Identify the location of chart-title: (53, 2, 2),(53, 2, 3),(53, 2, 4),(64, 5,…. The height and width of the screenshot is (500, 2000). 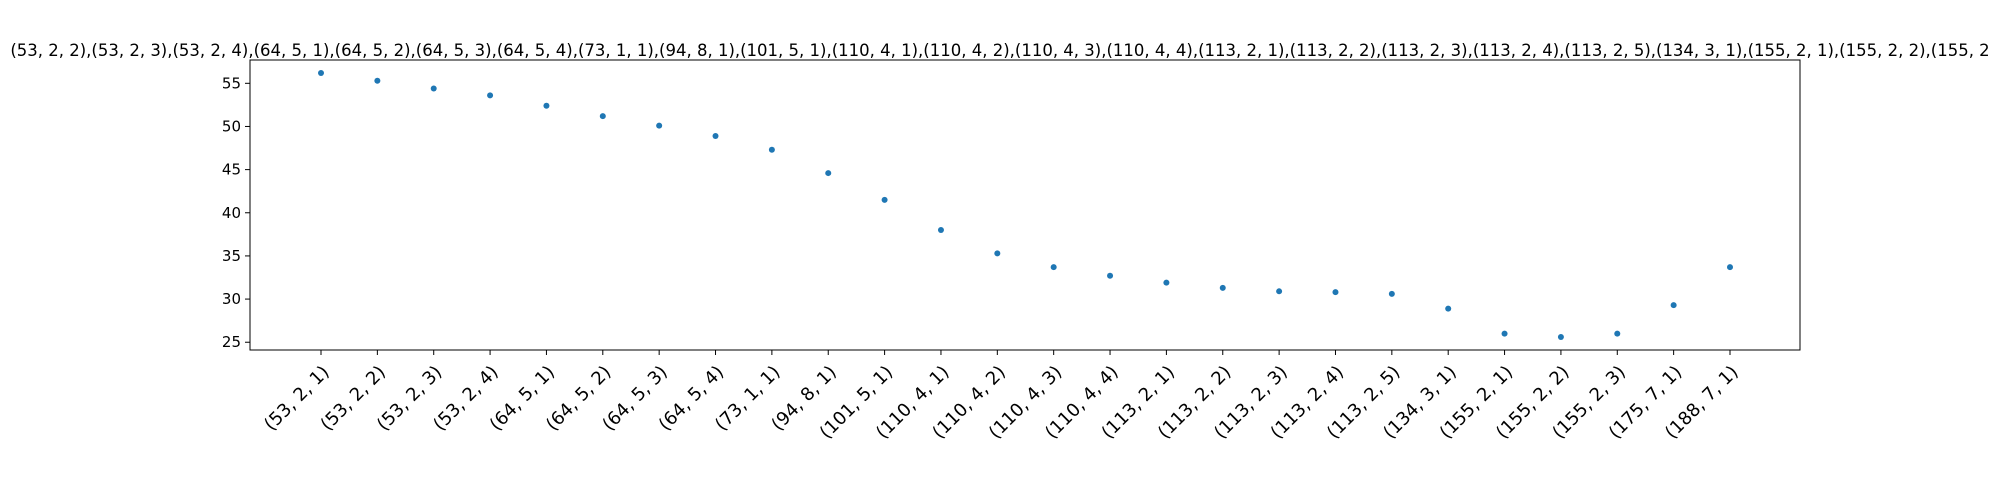
(999, 50).